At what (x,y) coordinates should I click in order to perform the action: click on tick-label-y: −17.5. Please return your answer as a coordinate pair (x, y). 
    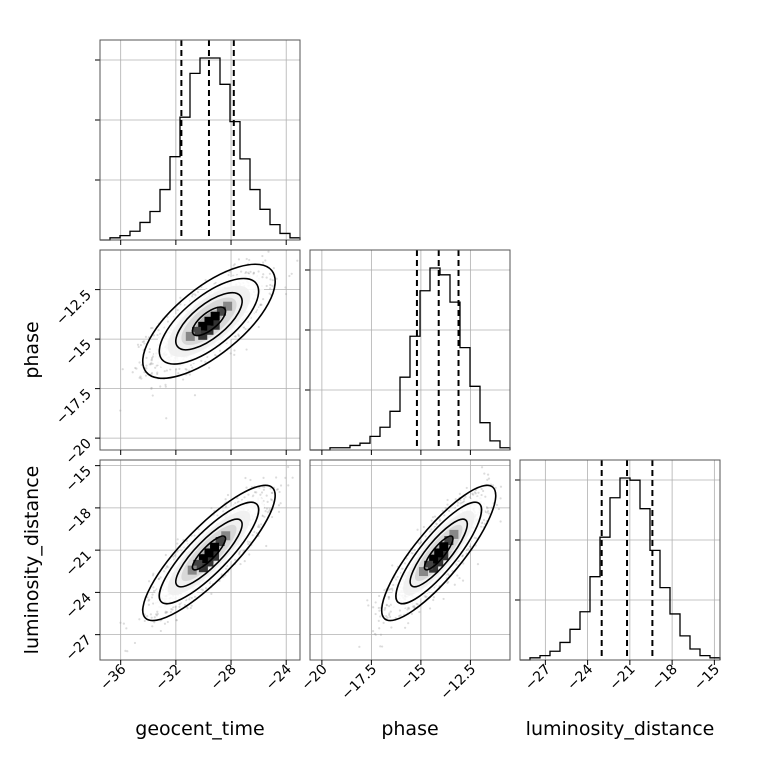
    Looking at the image, I should click on (74, 407).